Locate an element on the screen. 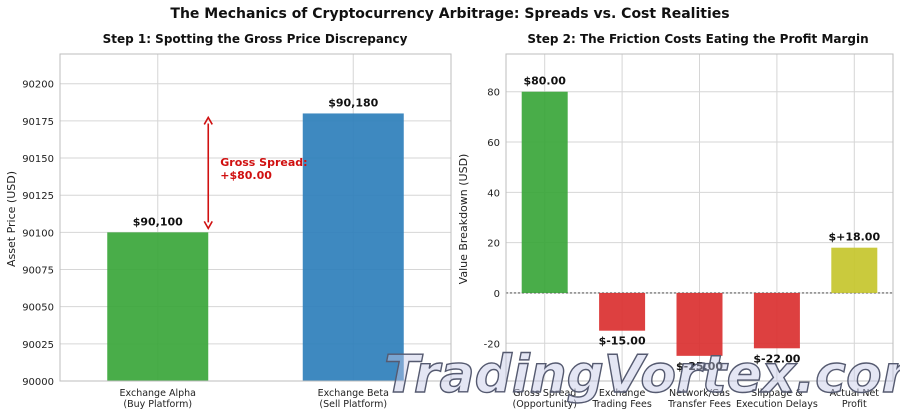  data-label: $-25.00 is located at coordinates (699, 366).